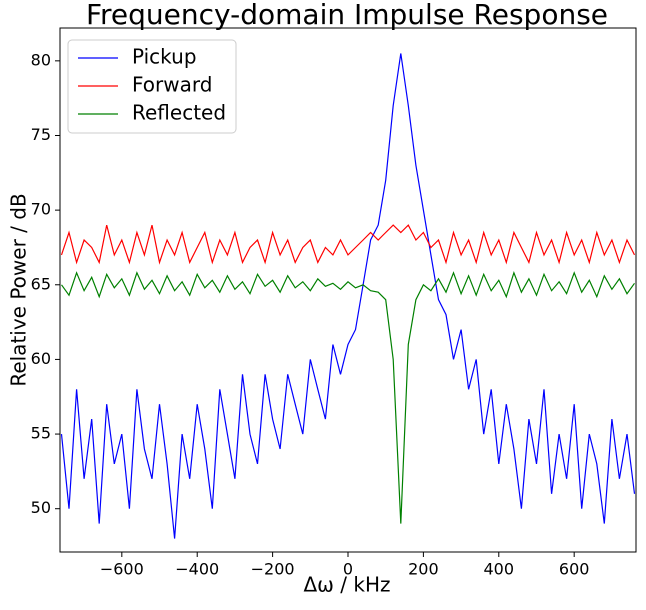  Describe the element at coordinates (273, 569) in the screenshot. I see `x-tick-label: −200` at that location.